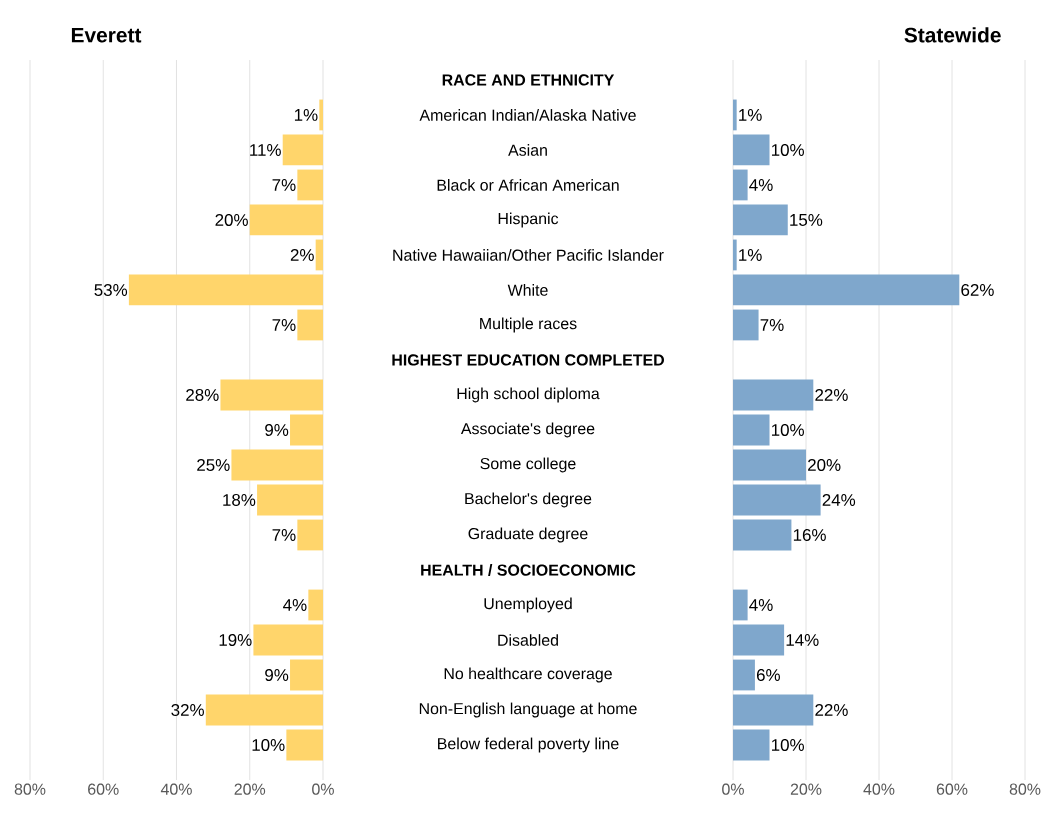 This screenshot has height=818, width=1060. I want to click on data-label: 16%, so click(809, 534).